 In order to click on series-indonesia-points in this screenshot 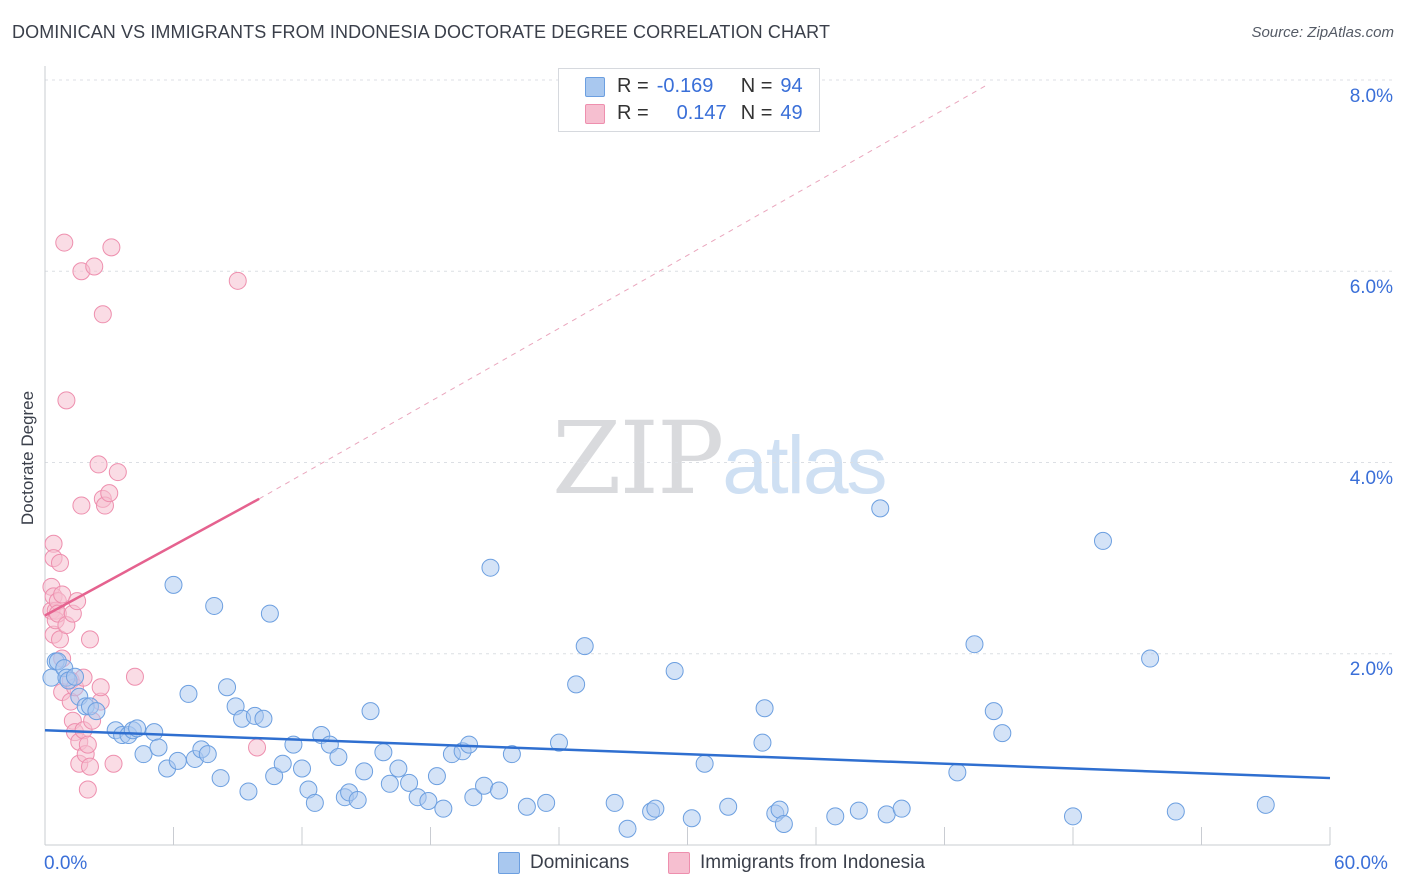, I will do `click(154, 516)`.